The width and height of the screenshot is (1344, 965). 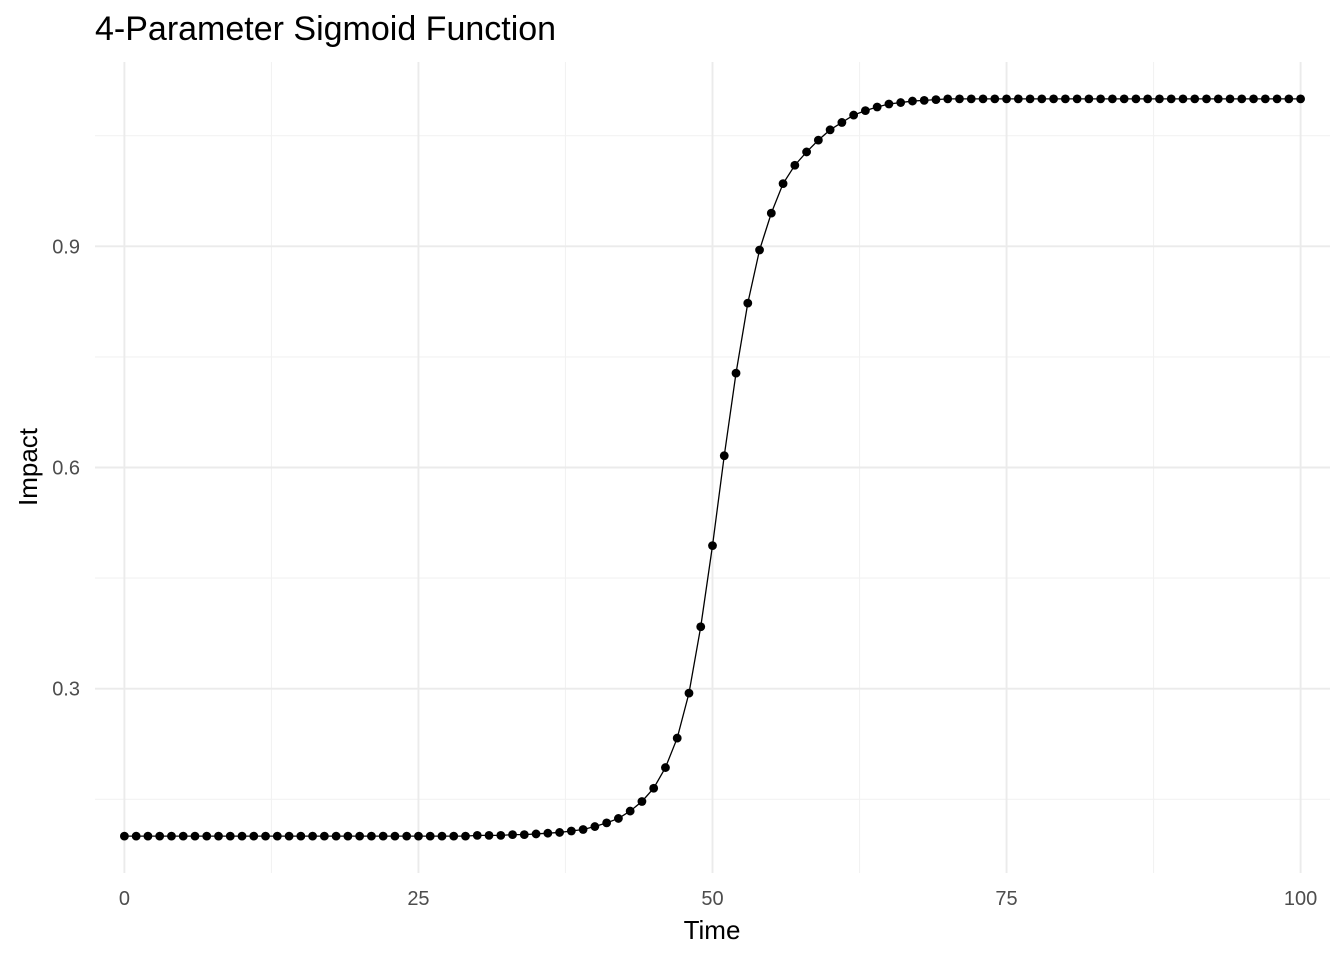 What do you see at coordinates (28, 466) in the screenshot?
I see `y-axis-title: Impact` at bounding box center [28, 466].